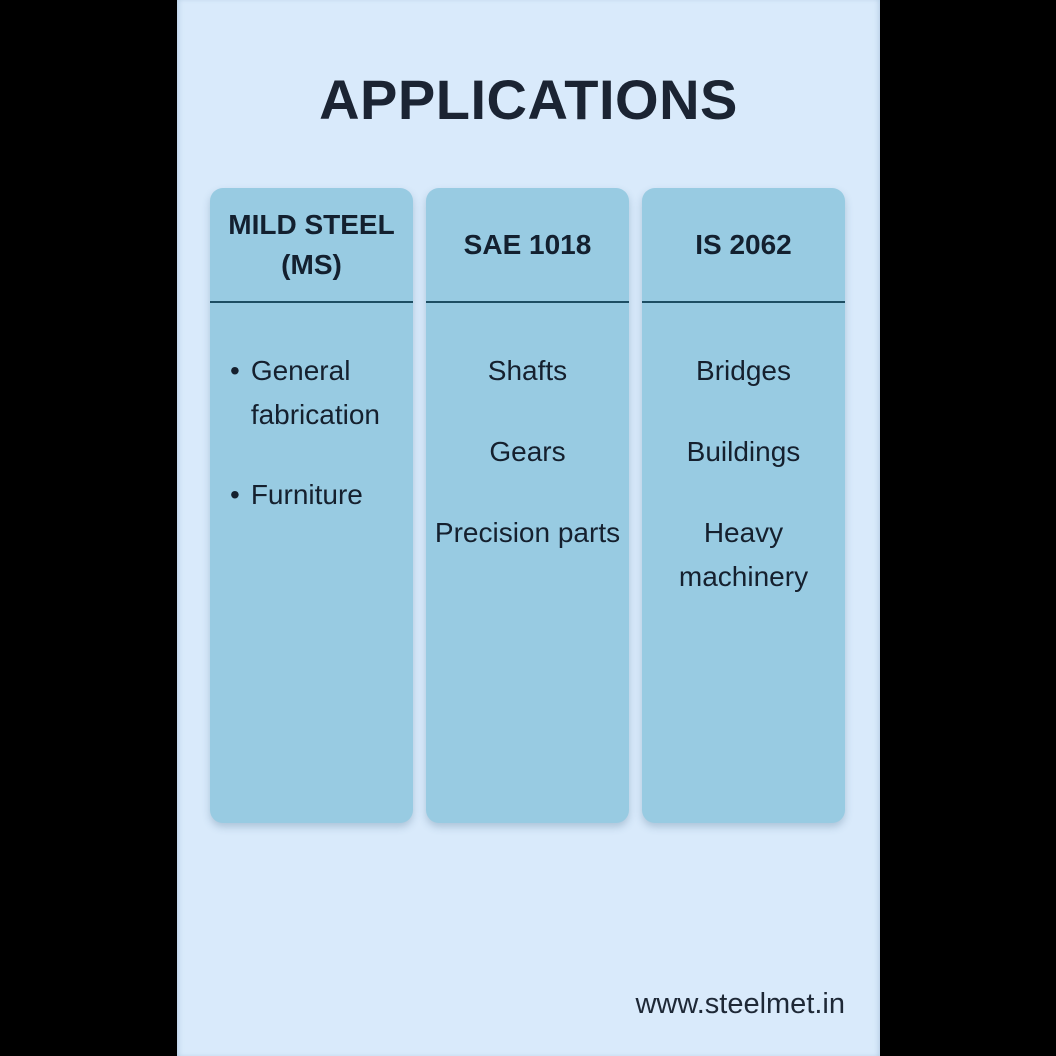 The height and width of the screenshot is (1056, 1056). I want to click on list-item: Bridges, so click(743, 370).